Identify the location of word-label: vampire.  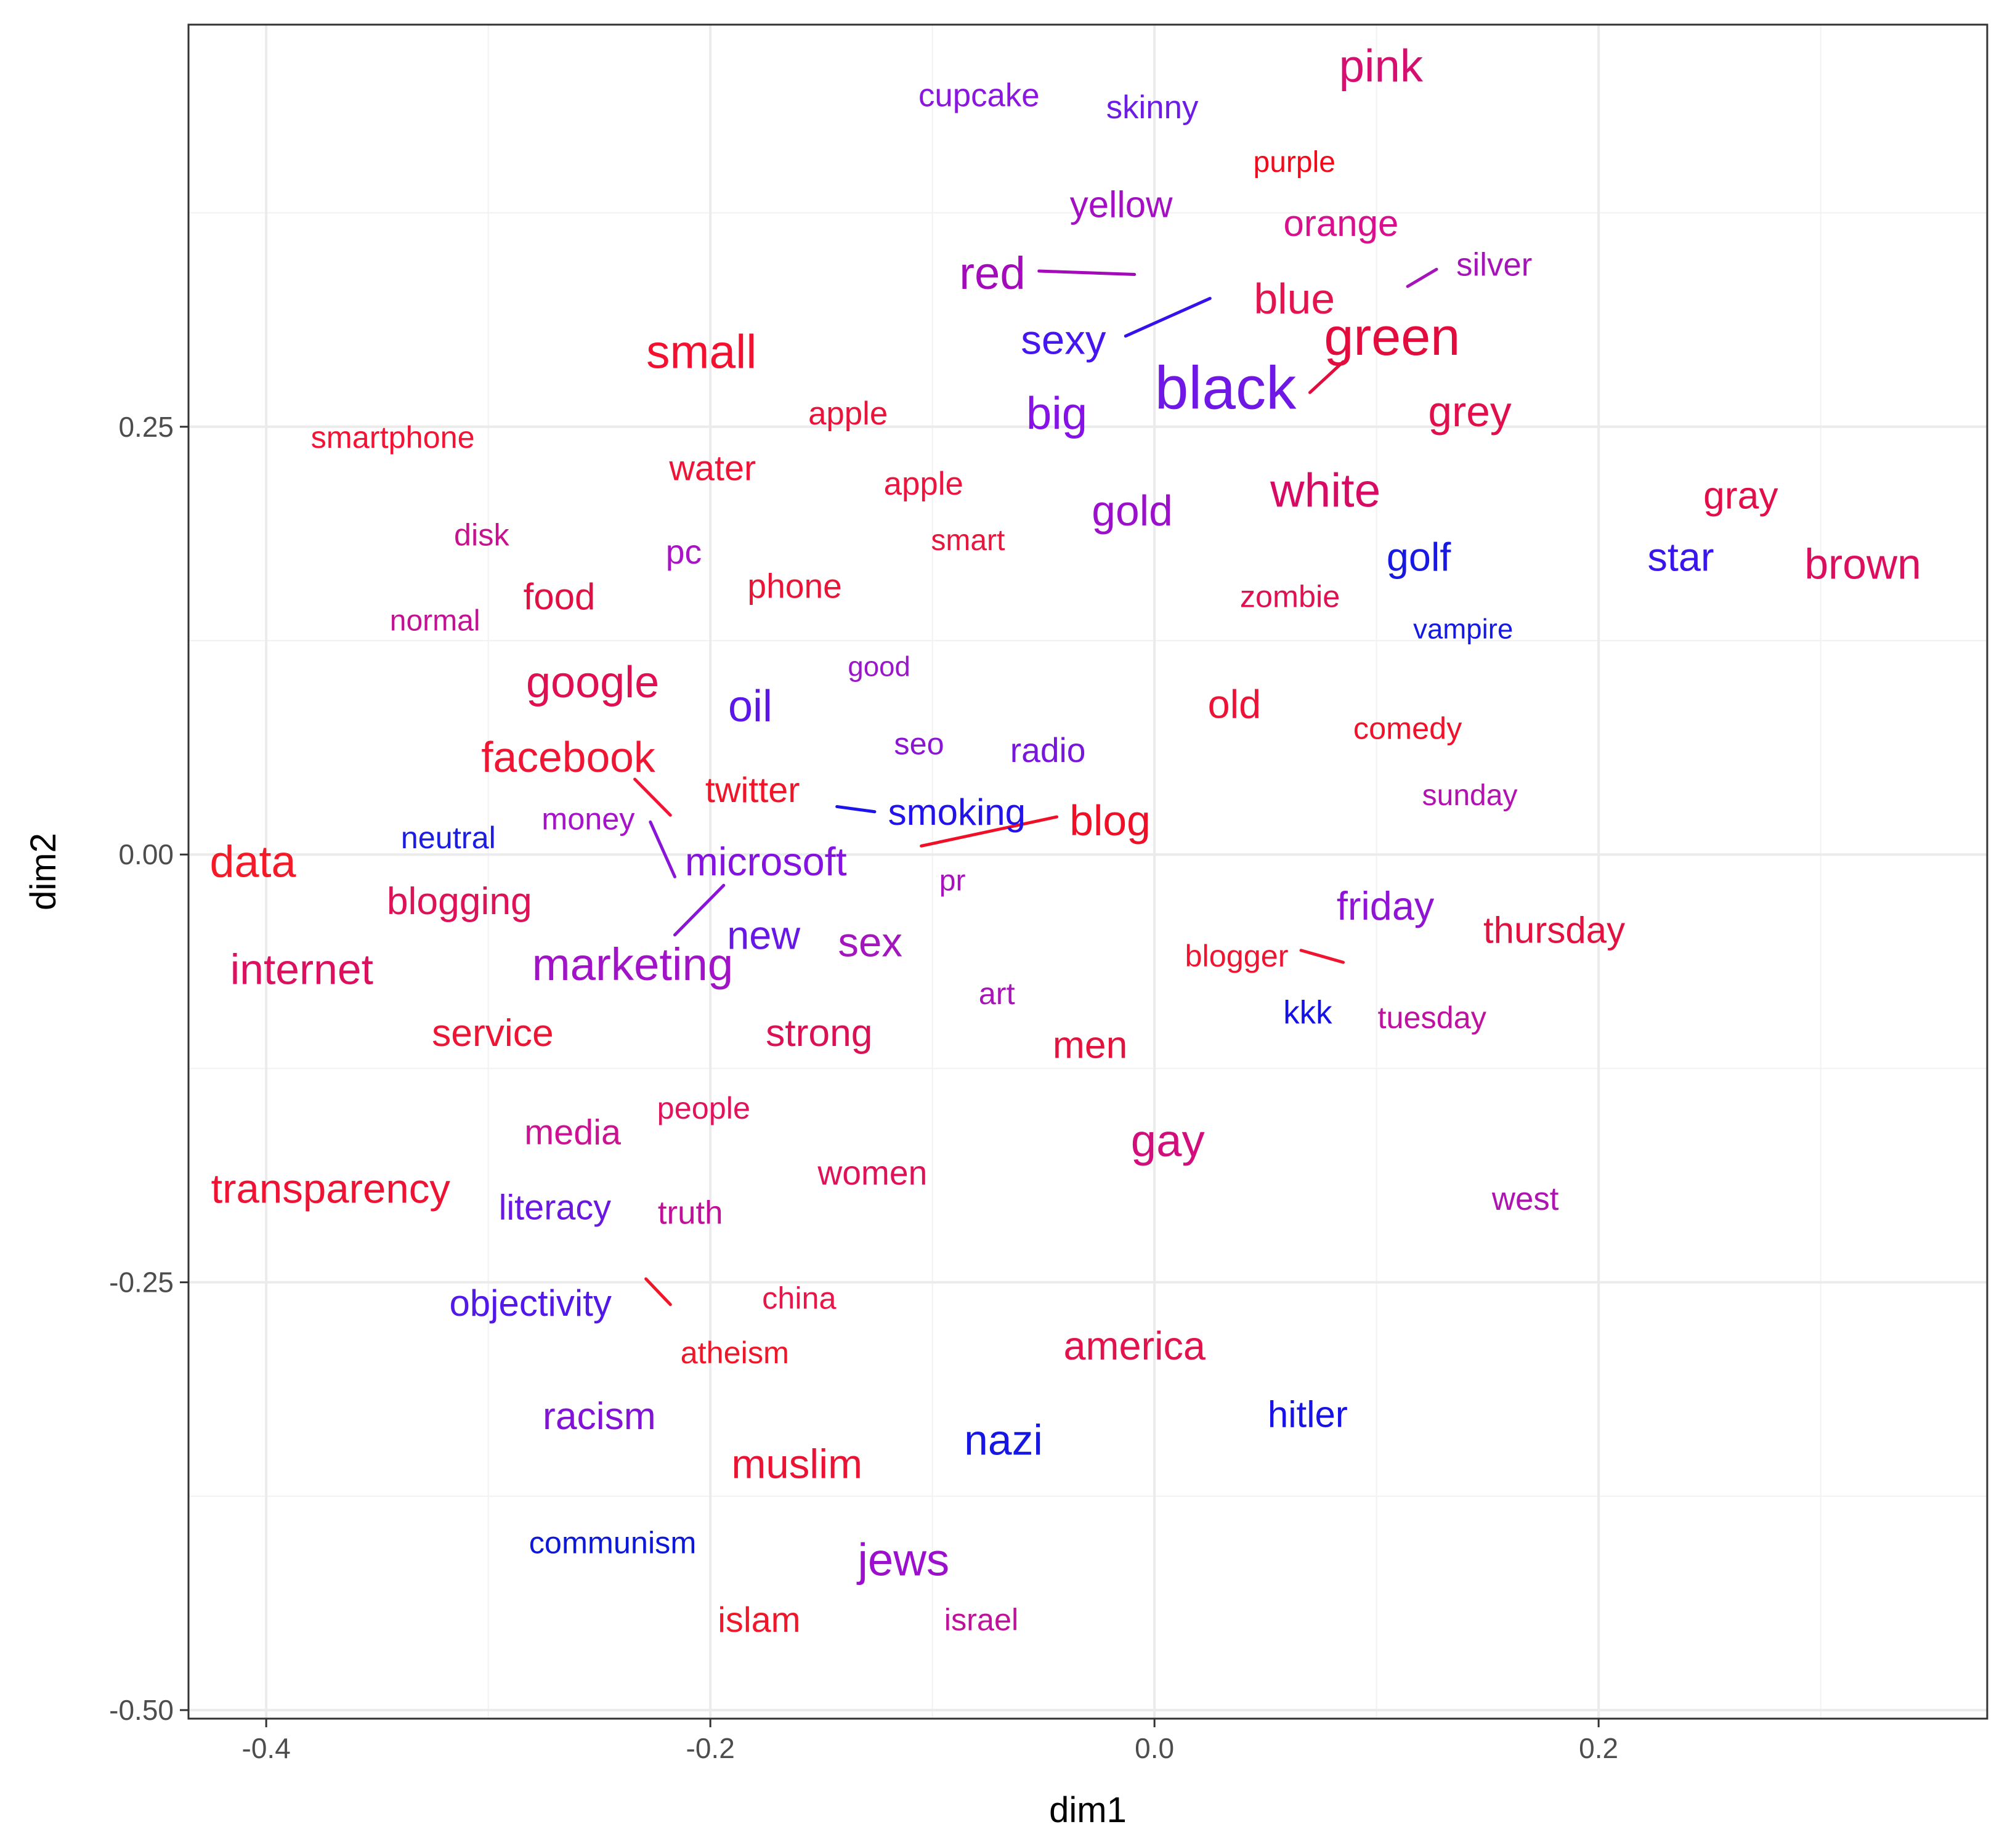
(1463, 629).